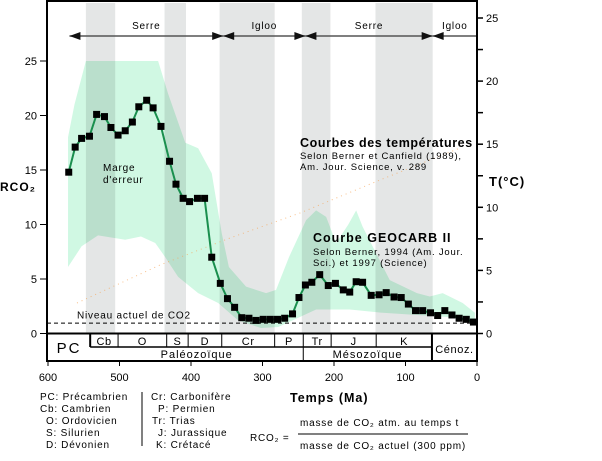 The image size is (602, 461). What do you see at coordinates (34, 280) in the screenshot?
I see `y-tick-label: 5` at bounding box center [34, 280].